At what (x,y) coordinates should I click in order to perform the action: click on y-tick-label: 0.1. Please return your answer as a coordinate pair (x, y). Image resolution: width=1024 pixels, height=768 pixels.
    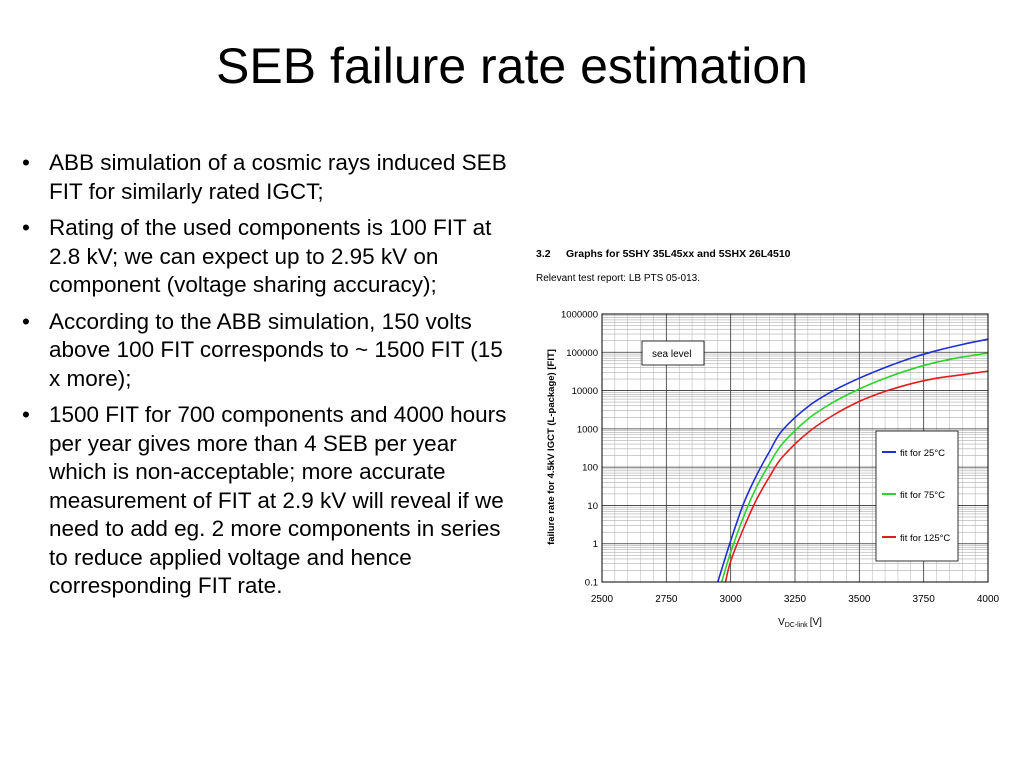
    Looking at the image, I should click on (591, 583).